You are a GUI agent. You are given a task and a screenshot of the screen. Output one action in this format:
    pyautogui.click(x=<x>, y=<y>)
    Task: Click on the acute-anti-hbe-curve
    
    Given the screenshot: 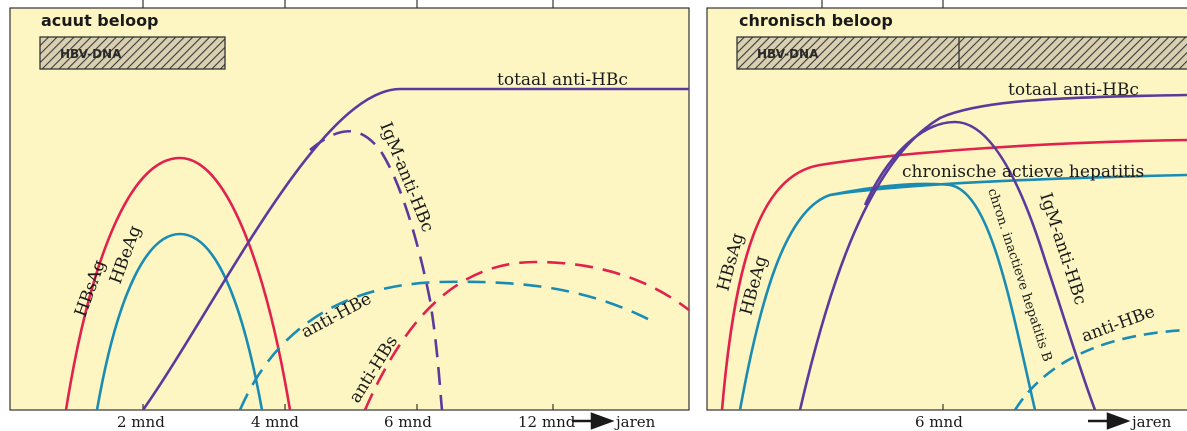 What is the action you would take?
    pyautogui.click(x=444, y=345)
    